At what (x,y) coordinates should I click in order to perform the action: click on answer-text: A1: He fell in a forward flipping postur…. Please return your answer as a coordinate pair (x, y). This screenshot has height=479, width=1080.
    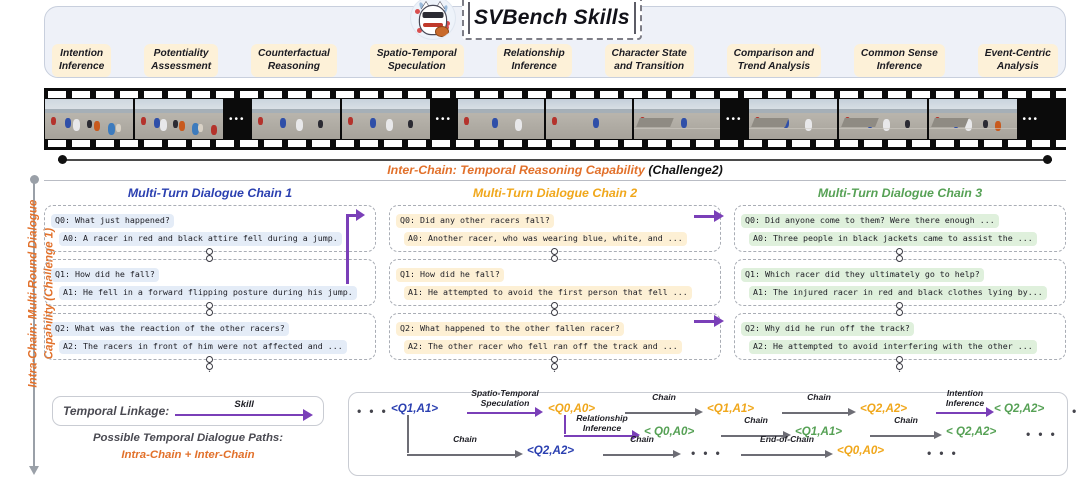
    Looking at the image, I should click on (208, 292).